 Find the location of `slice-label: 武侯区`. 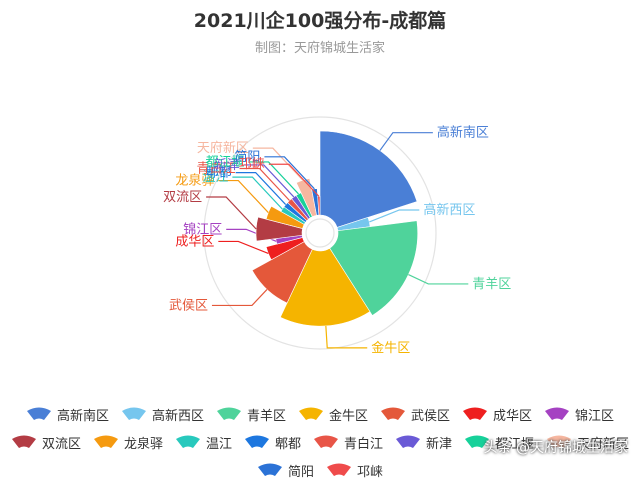

slice-label: 武侯区 is located at coordinates (188, 305).